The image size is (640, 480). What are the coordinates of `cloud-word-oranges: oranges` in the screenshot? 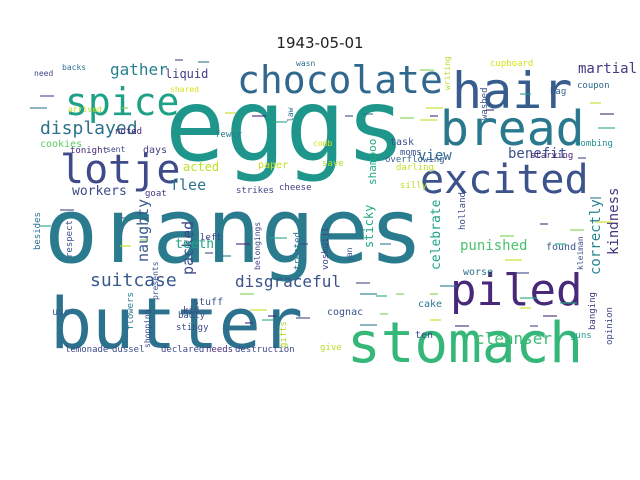 It's located at (233, 231).